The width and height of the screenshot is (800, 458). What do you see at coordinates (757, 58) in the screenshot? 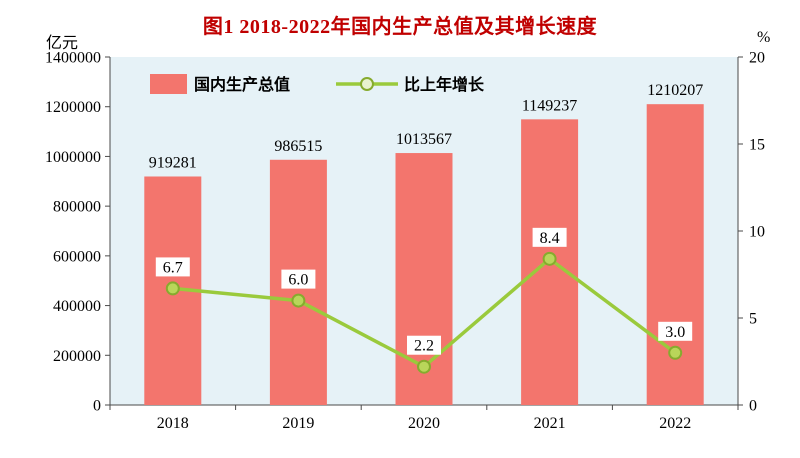
I see `right-axis-tick-label: 20` at bounding box center [757, 58].